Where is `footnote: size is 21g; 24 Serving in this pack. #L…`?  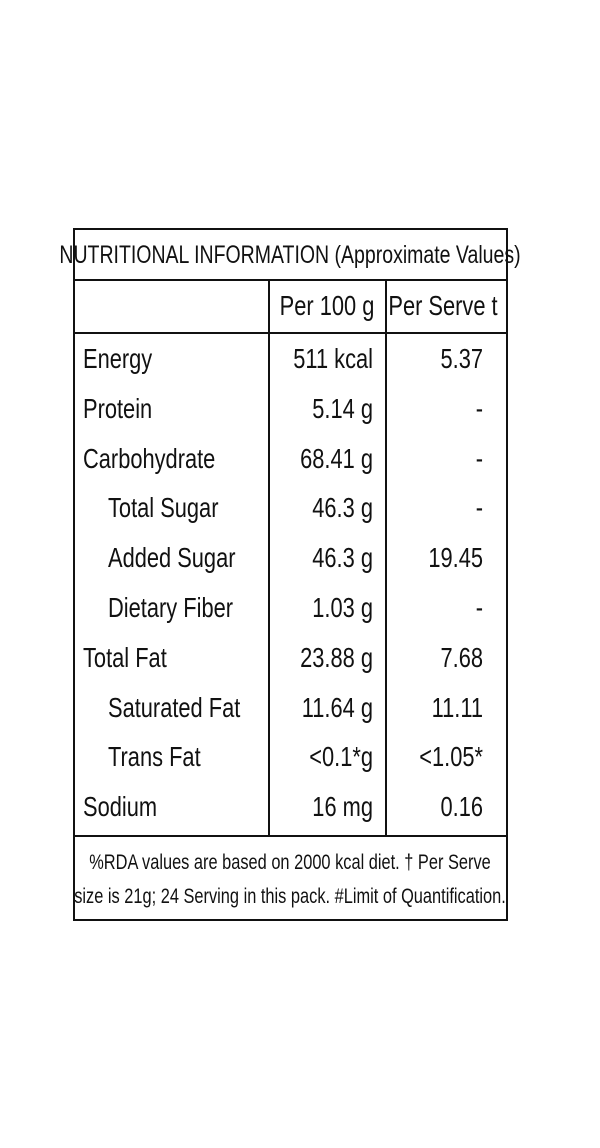 footnote: size is 21g; 24 Serving in this pack. #L… is located at coordinates (290, 896).